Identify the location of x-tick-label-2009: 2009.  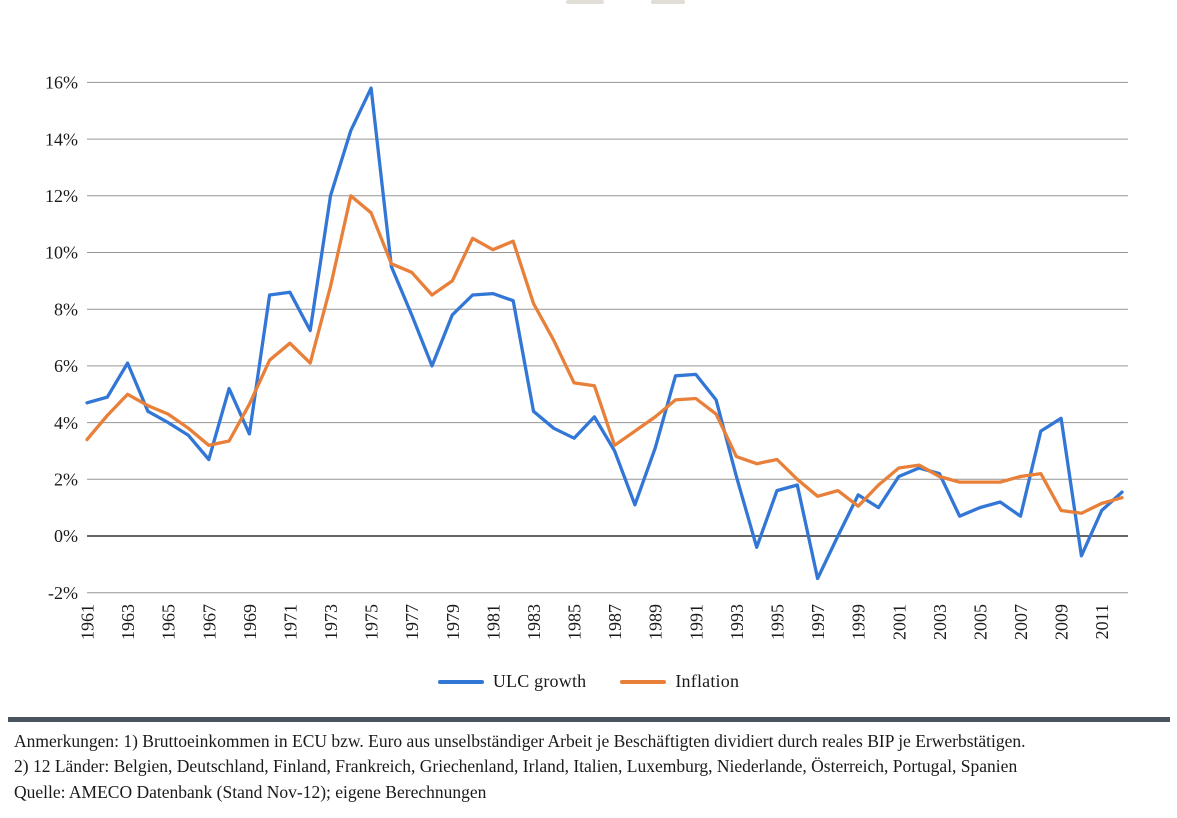
(1062, 622).